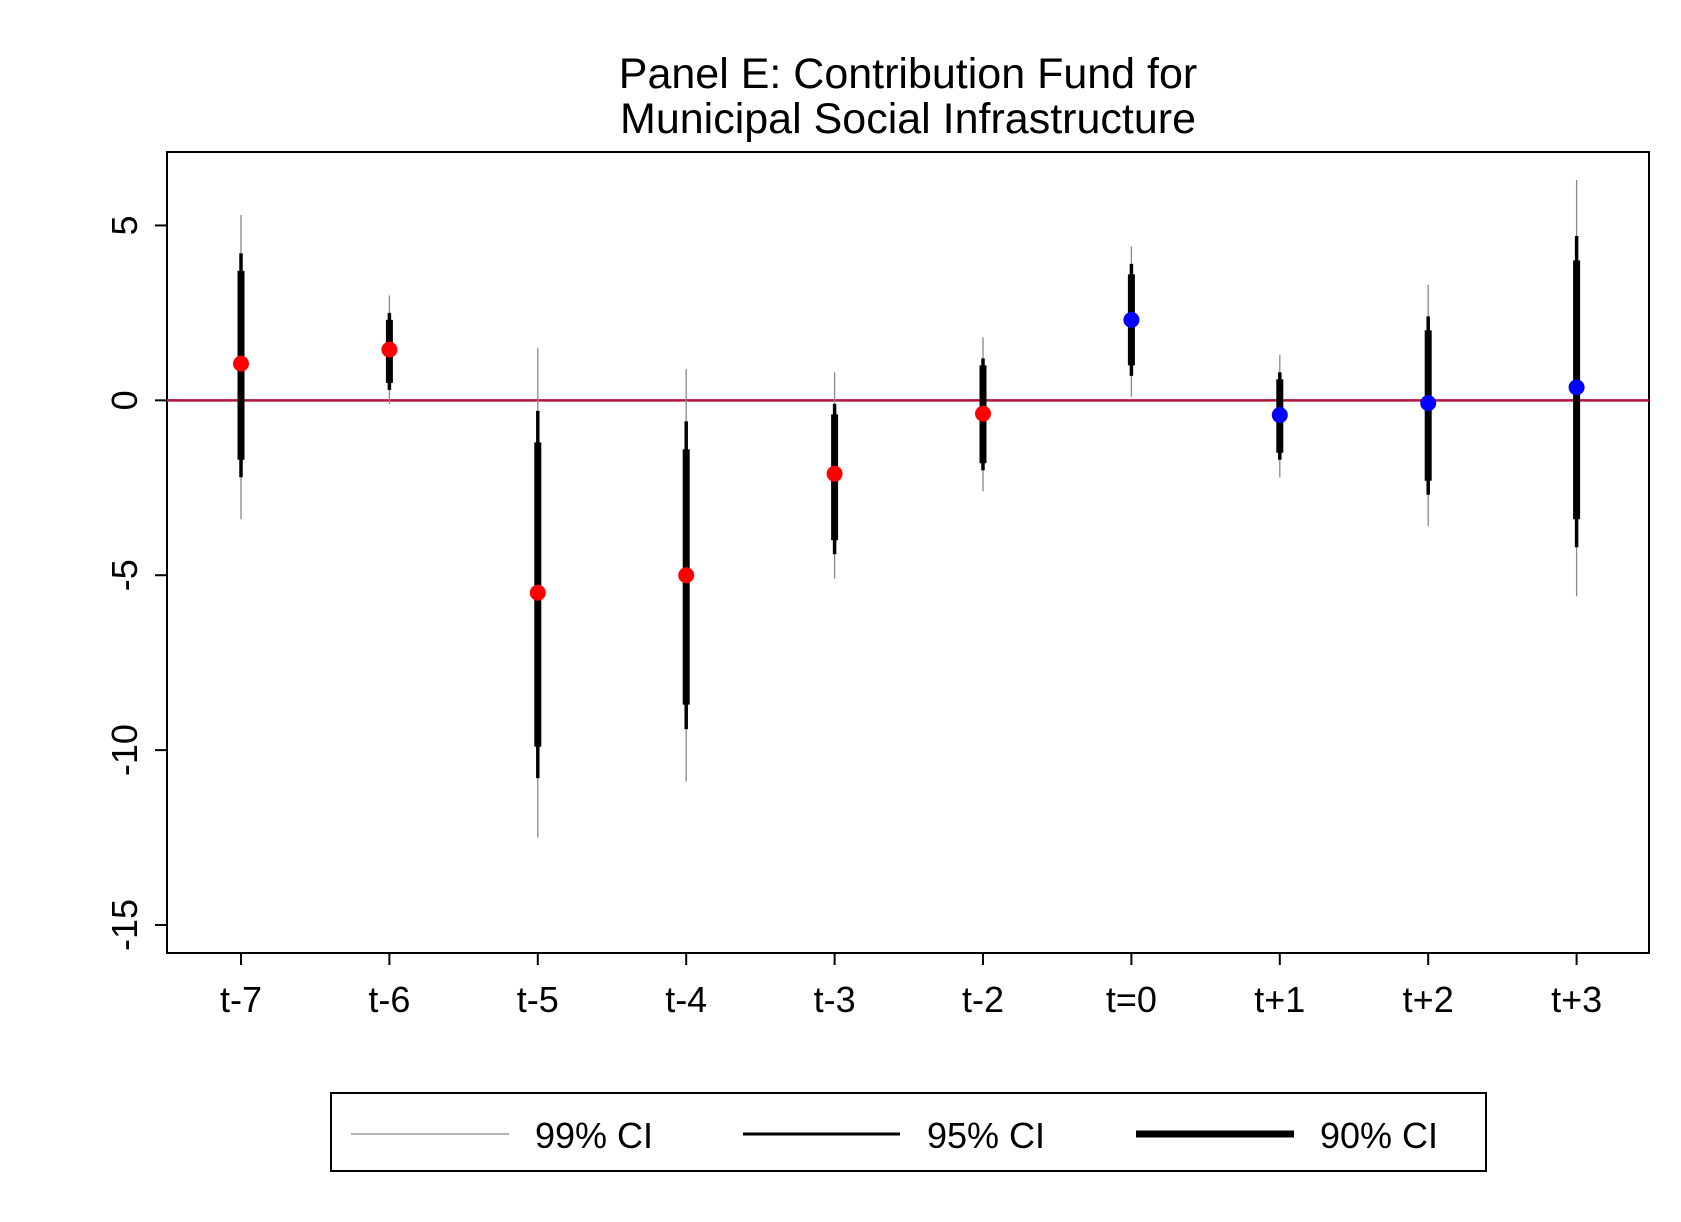  What do you see at coordinates (538, 999) in the screenshot?
I see `x-tick-label: t-5` at bounding box center [538, 999].